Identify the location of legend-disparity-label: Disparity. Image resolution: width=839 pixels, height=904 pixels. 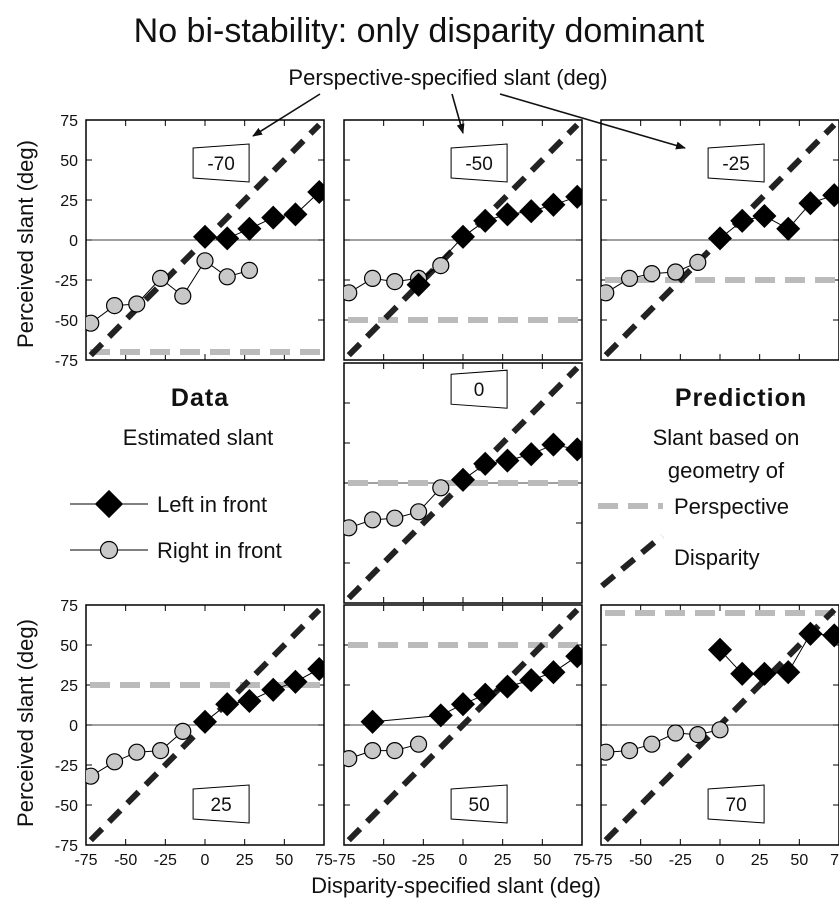
(717, 557).